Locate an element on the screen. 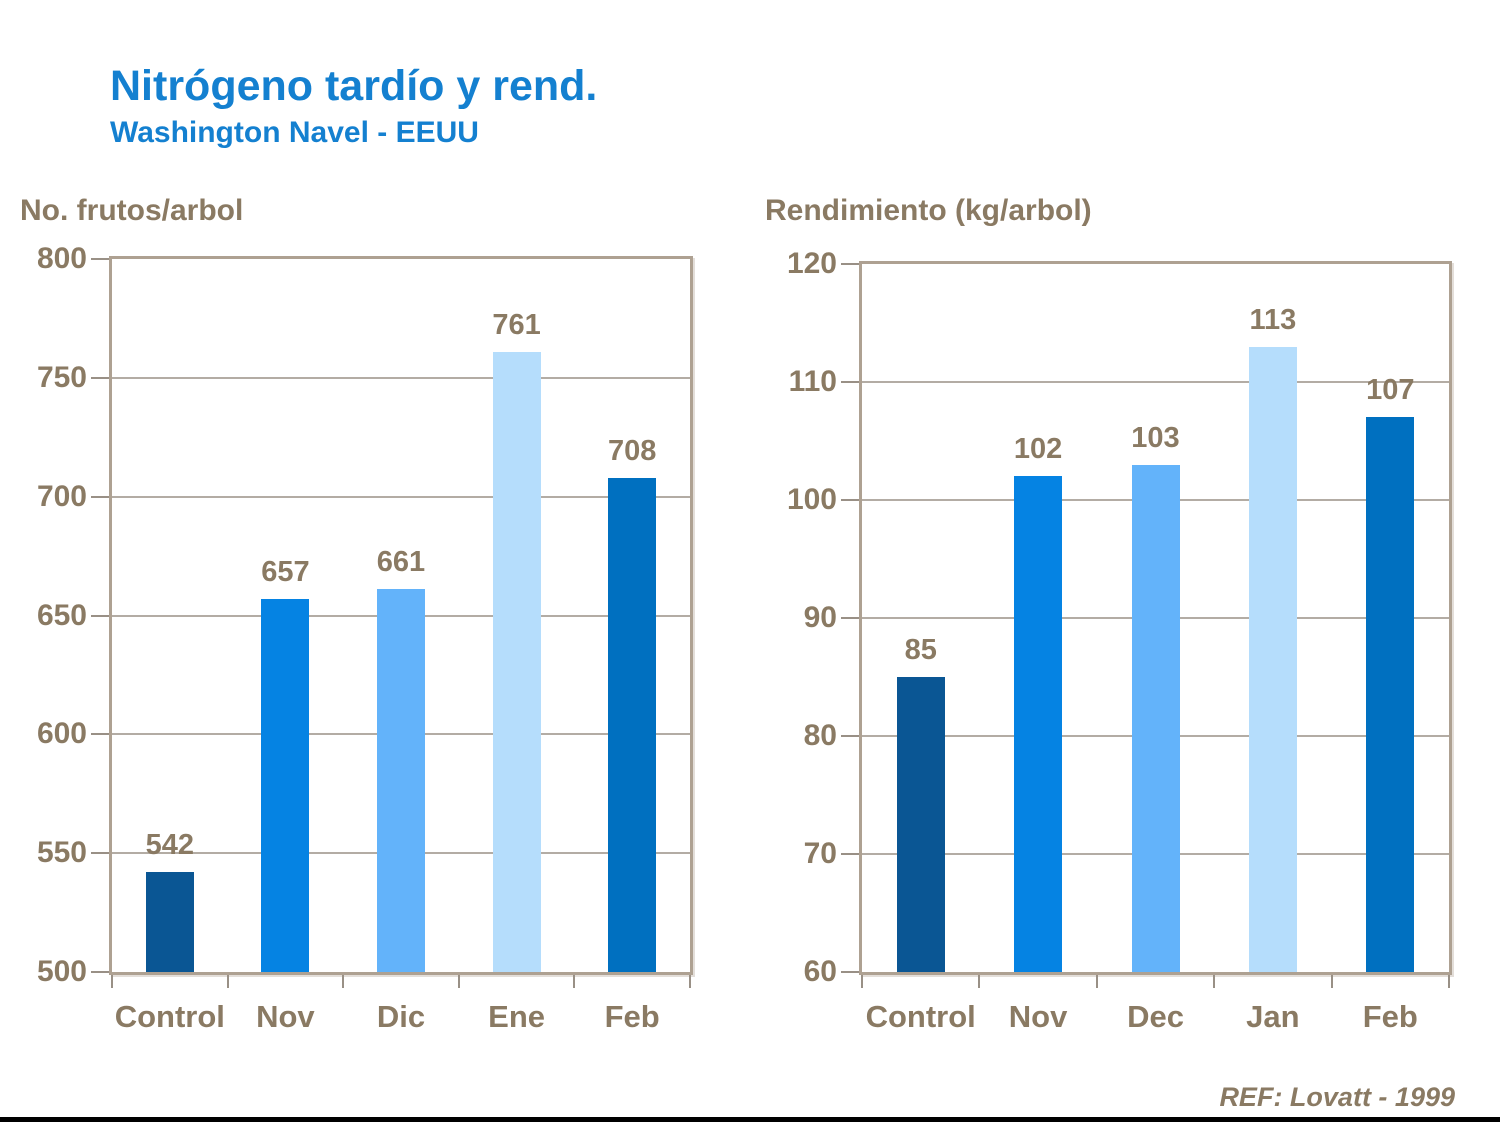  bar-value-label: 708 is located at coordinates (632, 450).